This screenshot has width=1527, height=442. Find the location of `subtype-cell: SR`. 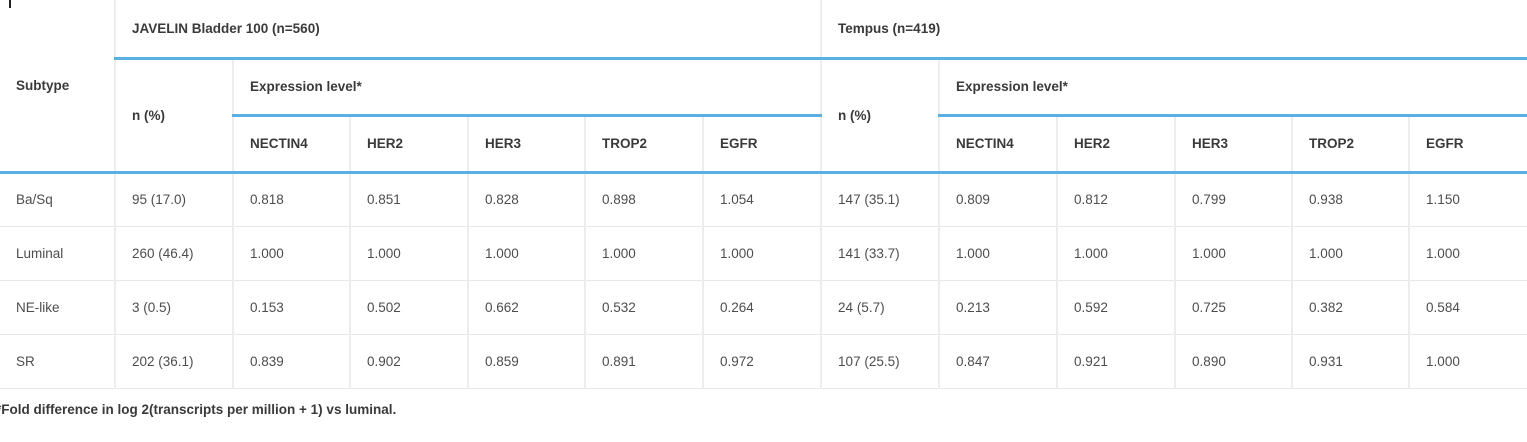

subtype-cell: SR is located at coordinates (57, 361).